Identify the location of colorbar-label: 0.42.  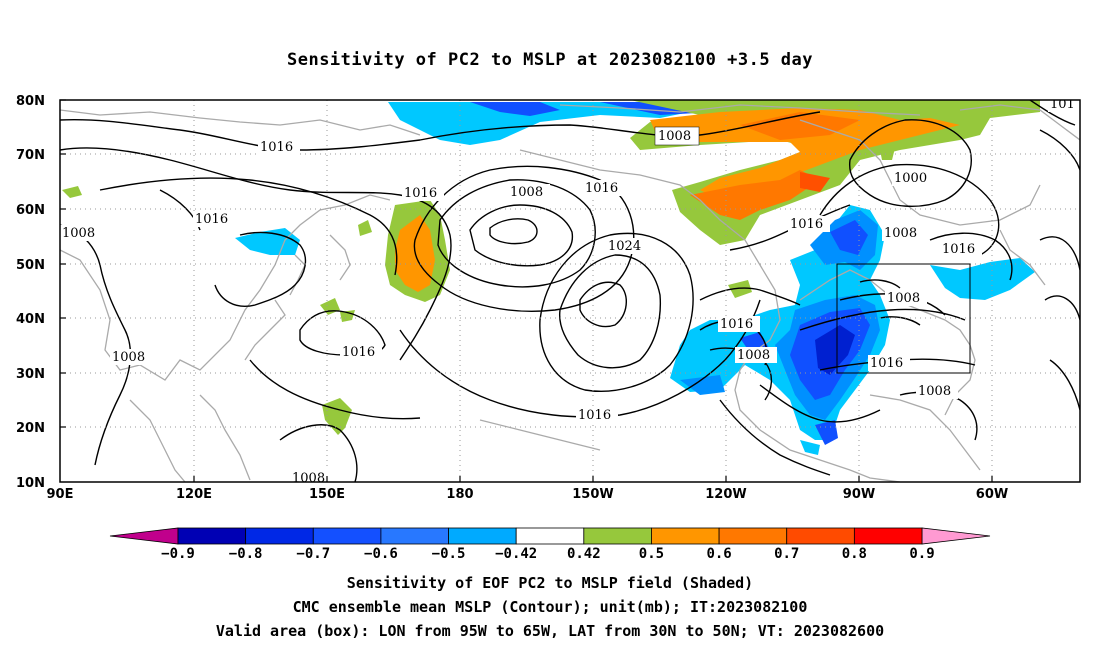
(584, 554).